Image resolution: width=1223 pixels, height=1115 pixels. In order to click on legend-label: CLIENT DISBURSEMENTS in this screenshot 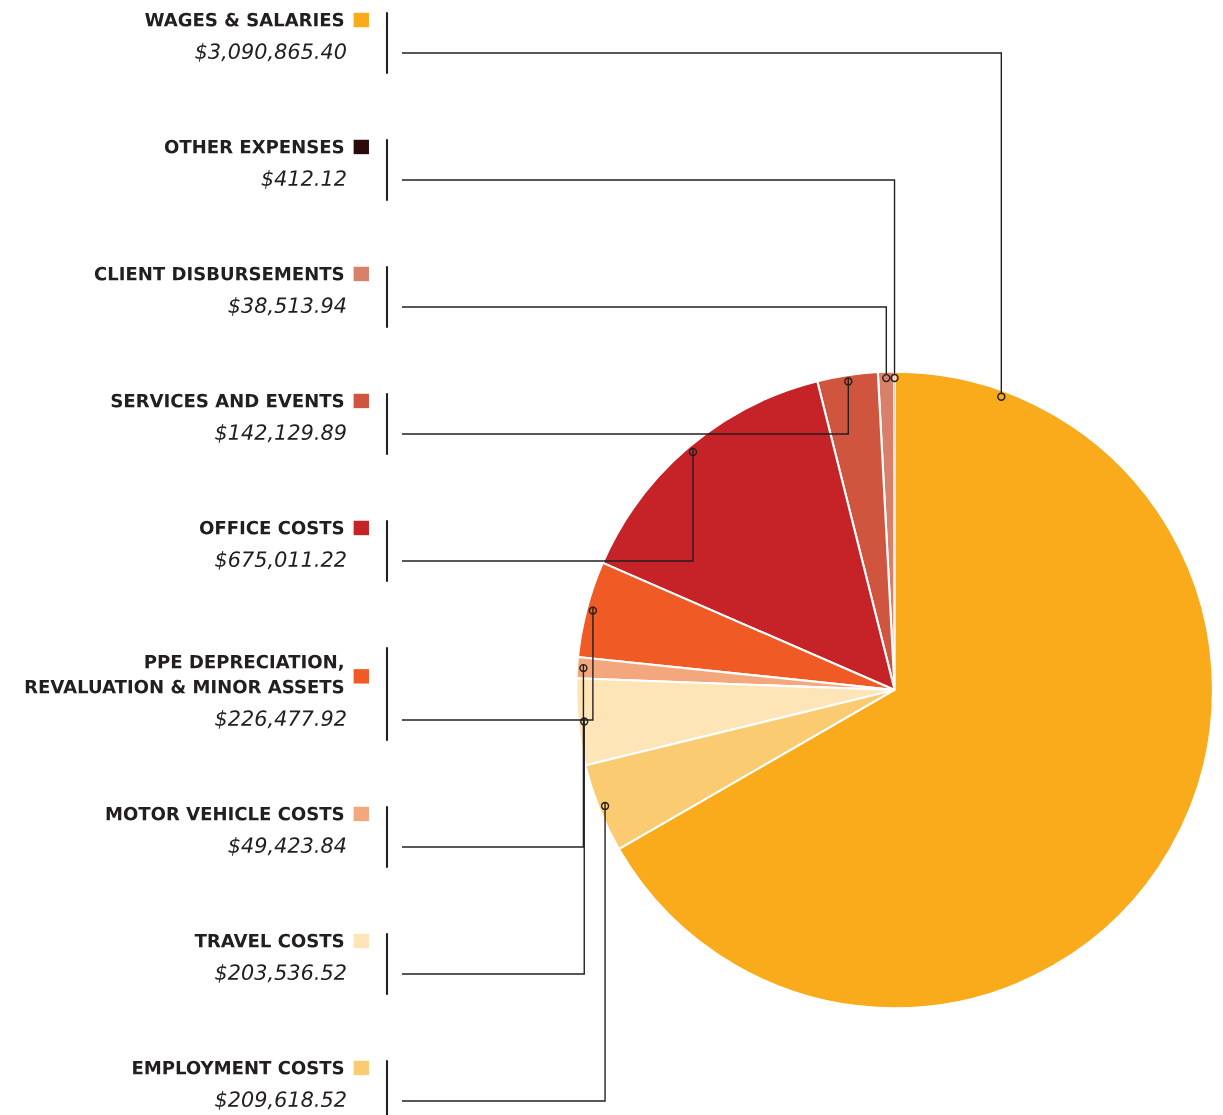, I will do `click(219, 273)`.